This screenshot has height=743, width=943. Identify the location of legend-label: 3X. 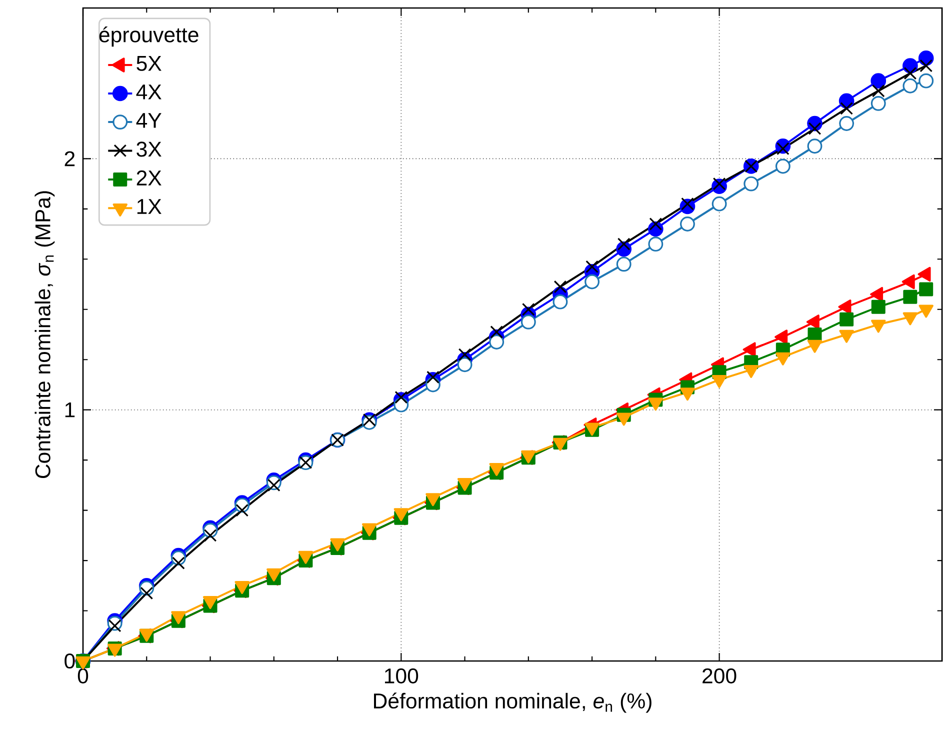
(149, 149).